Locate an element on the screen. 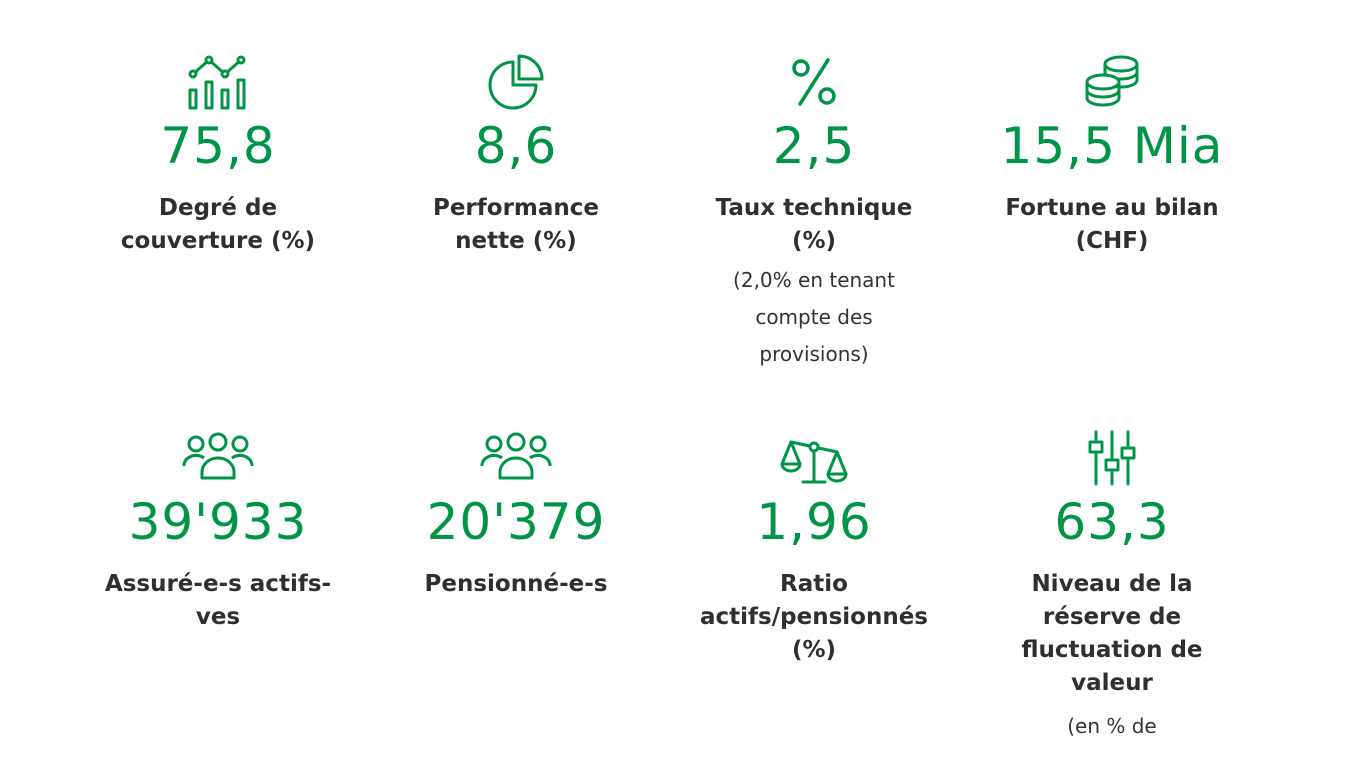 The image size is (1366, 762). stat-tile-active-insured: 39'933 Assuré-e-s actifs-ves is located at coordinates (218, 531).